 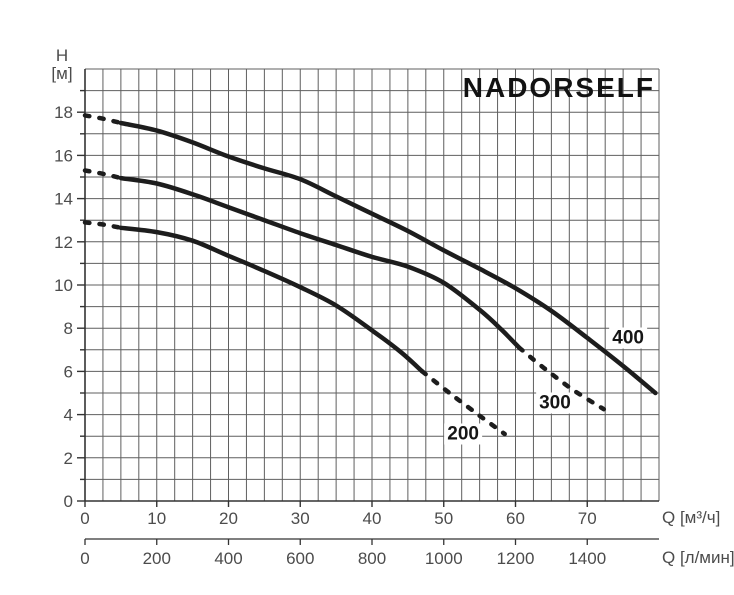 I want to click on y-axis-title-unit: [м], so click(x=62, y=73).